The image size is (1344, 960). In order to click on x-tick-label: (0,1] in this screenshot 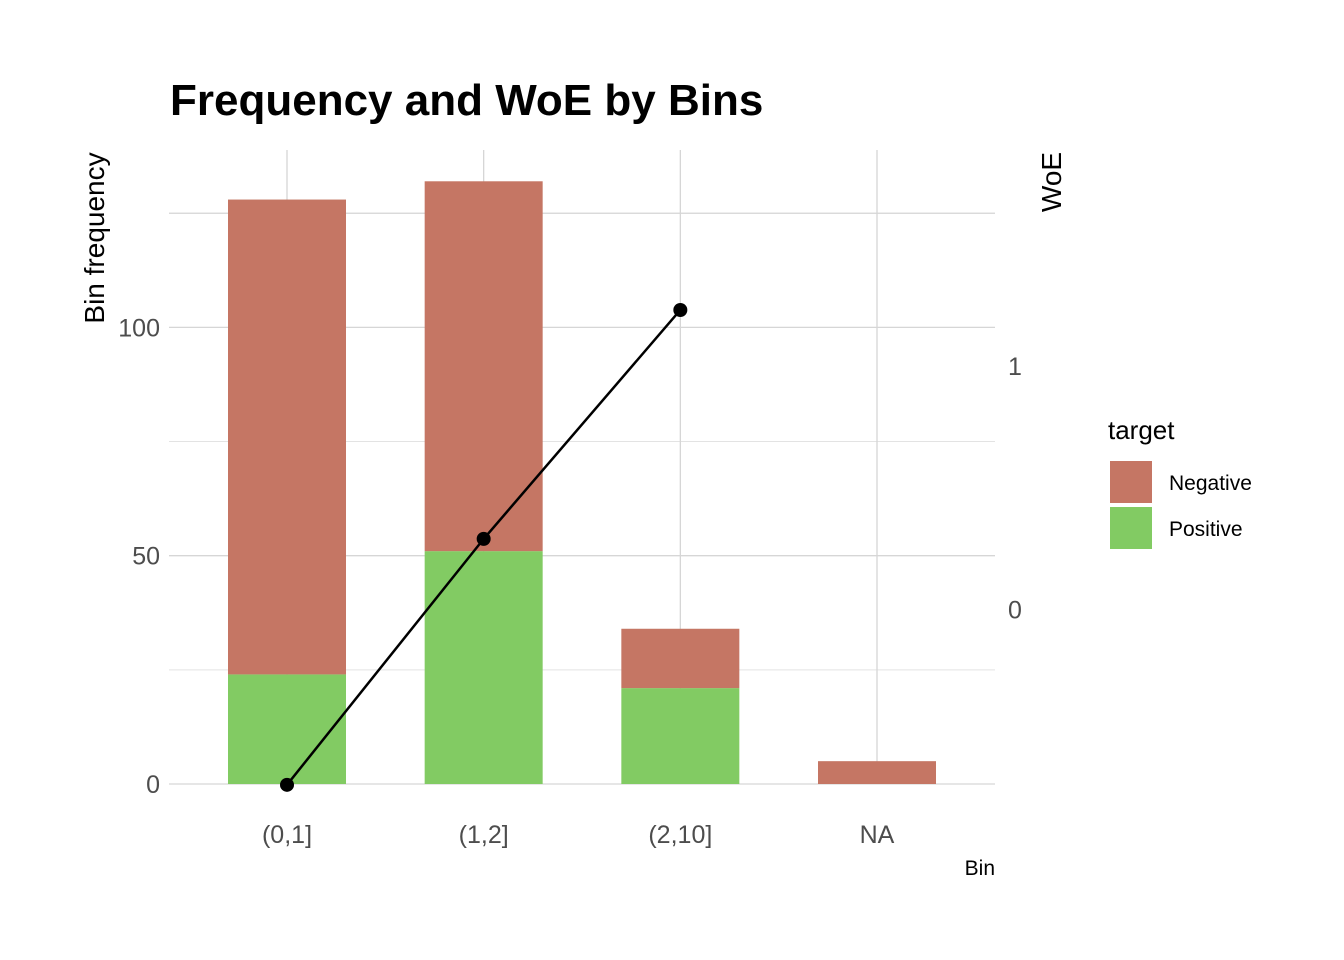, I will do `click(287, 835)`.